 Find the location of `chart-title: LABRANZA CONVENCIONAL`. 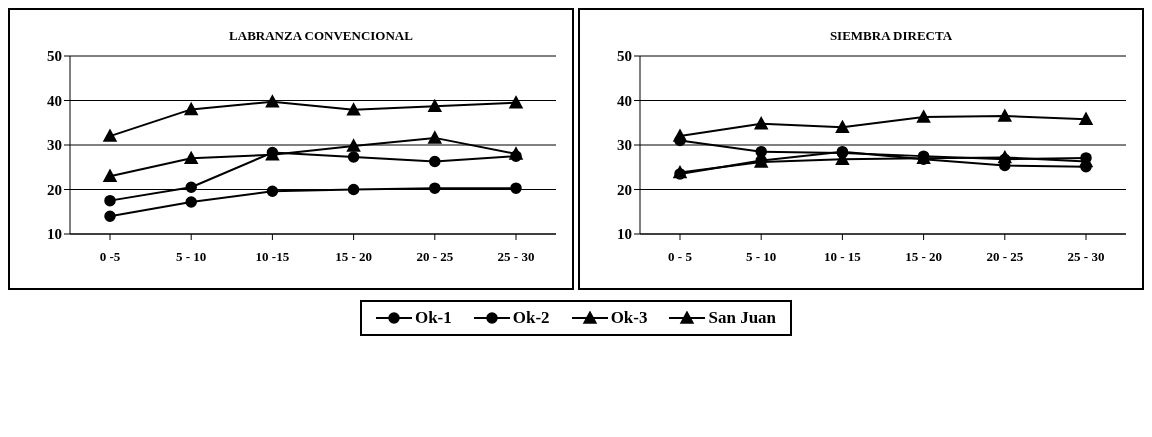

chart-title: LABRANZA CONVENCIONAL is located at coordinates (321, 36).